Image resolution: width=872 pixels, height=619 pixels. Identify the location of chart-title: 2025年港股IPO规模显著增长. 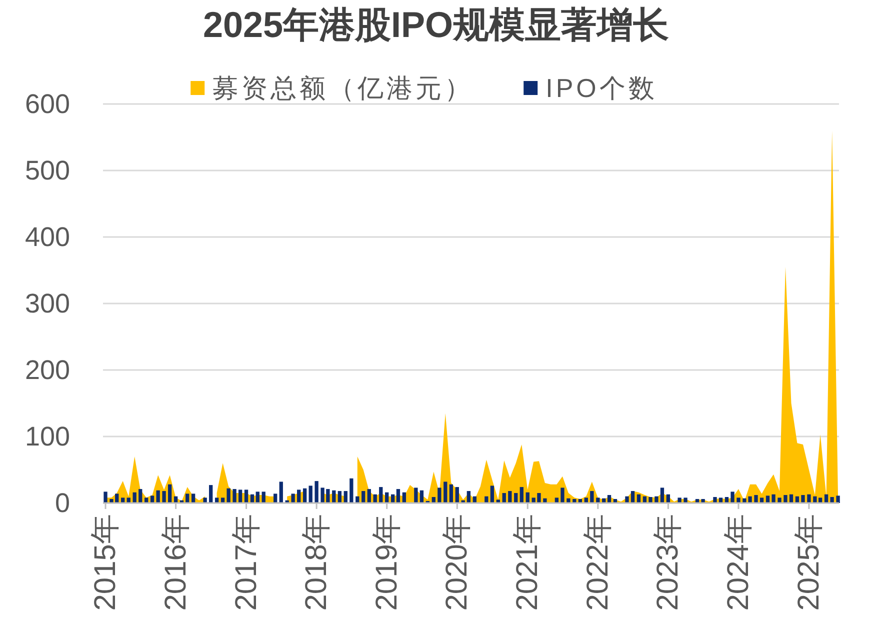
(436, 24).